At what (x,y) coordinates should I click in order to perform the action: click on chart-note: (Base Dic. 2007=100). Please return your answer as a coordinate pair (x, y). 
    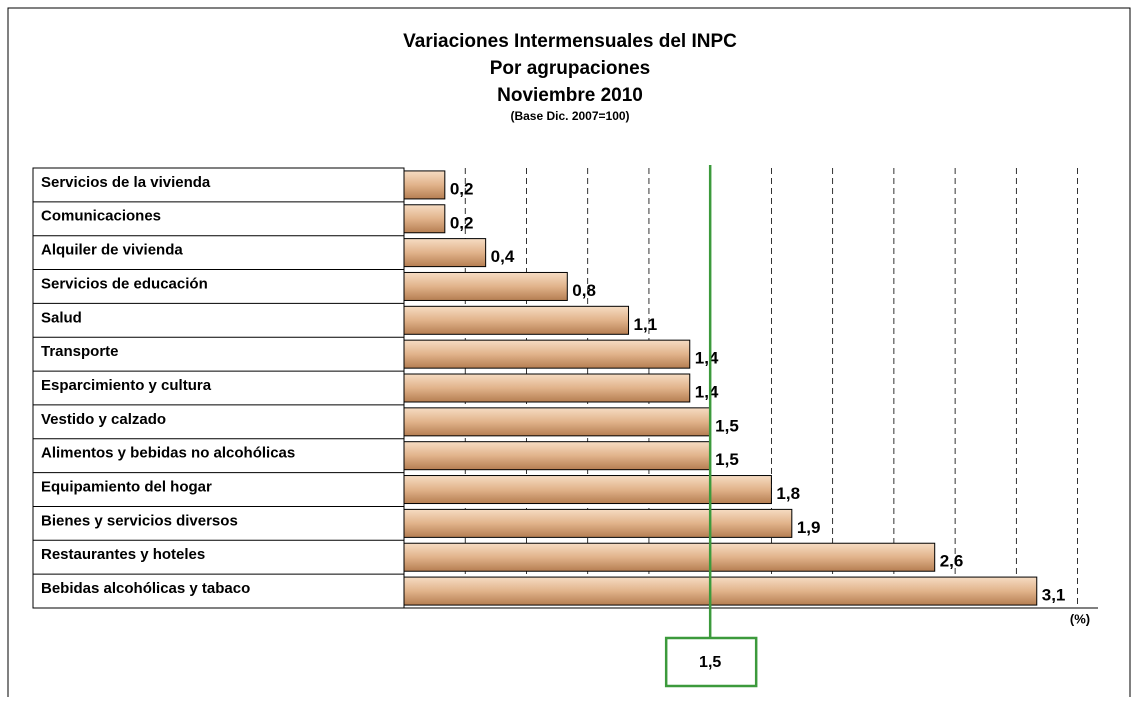
    Looking at the image, I should click on (569, 116).